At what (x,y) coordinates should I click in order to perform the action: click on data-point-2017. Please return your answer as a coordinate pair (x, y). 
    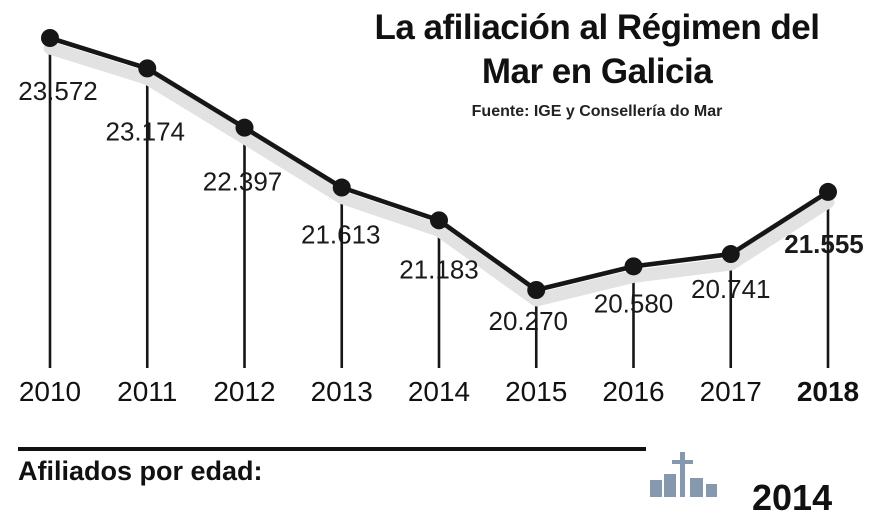
    Looking at the image, I should click on (730, 254).